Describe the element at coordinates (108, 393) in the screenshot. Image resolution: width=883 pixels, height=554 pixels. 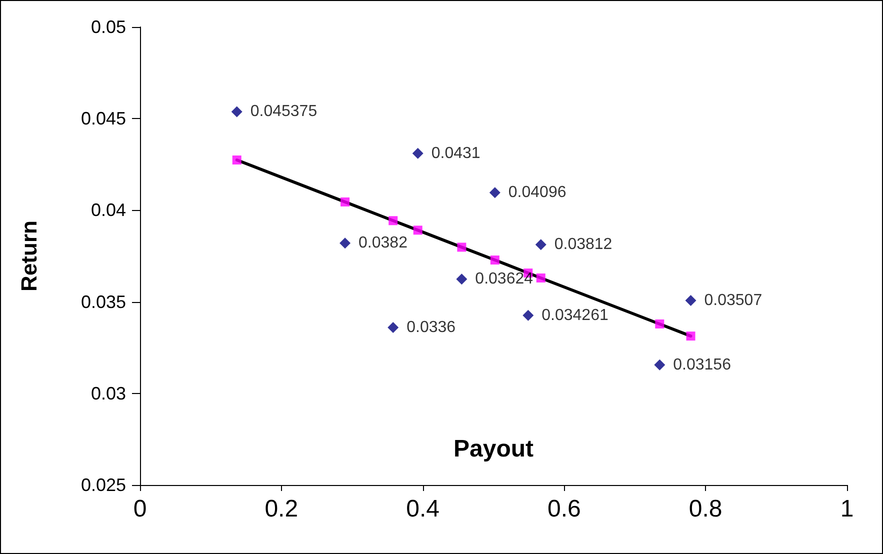
I see `y-tick-label: 0.03` at that location.